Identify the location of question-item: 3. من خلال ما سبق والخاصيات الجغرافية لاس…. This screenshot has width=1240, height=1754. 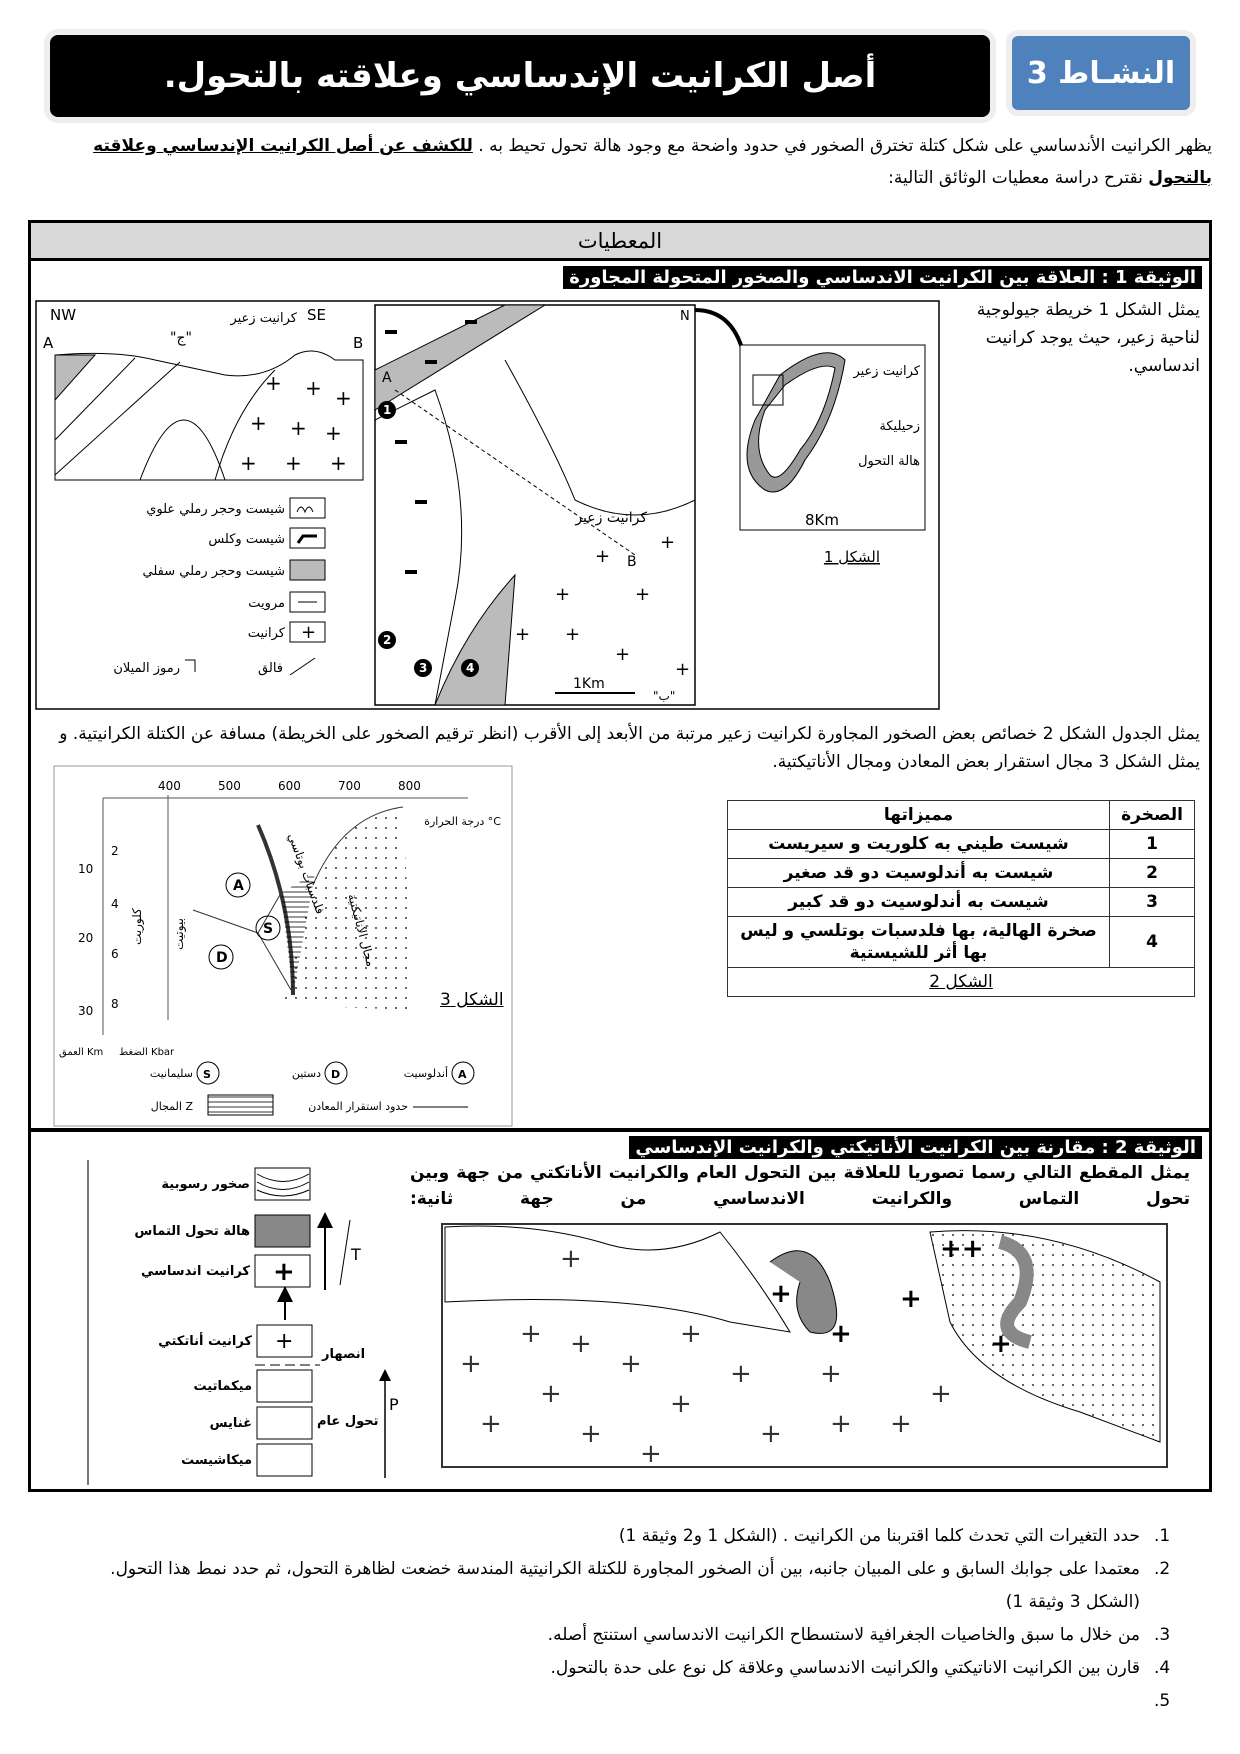
(620, 1635).